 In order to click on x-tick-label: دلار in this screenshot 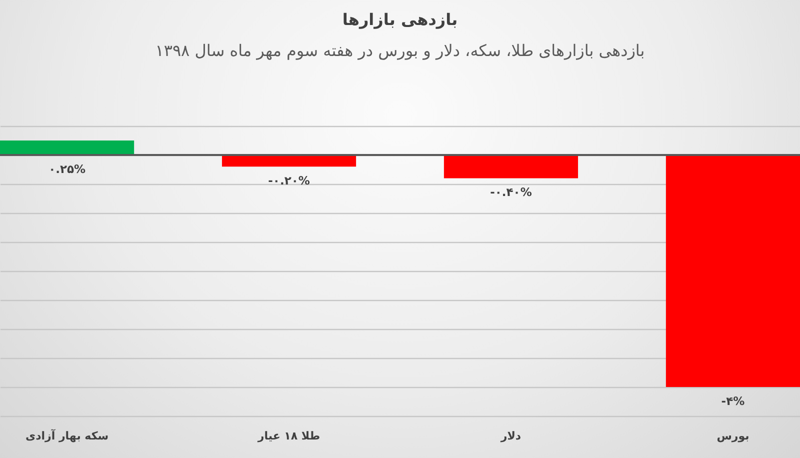, I will do `click(511, 436)`.